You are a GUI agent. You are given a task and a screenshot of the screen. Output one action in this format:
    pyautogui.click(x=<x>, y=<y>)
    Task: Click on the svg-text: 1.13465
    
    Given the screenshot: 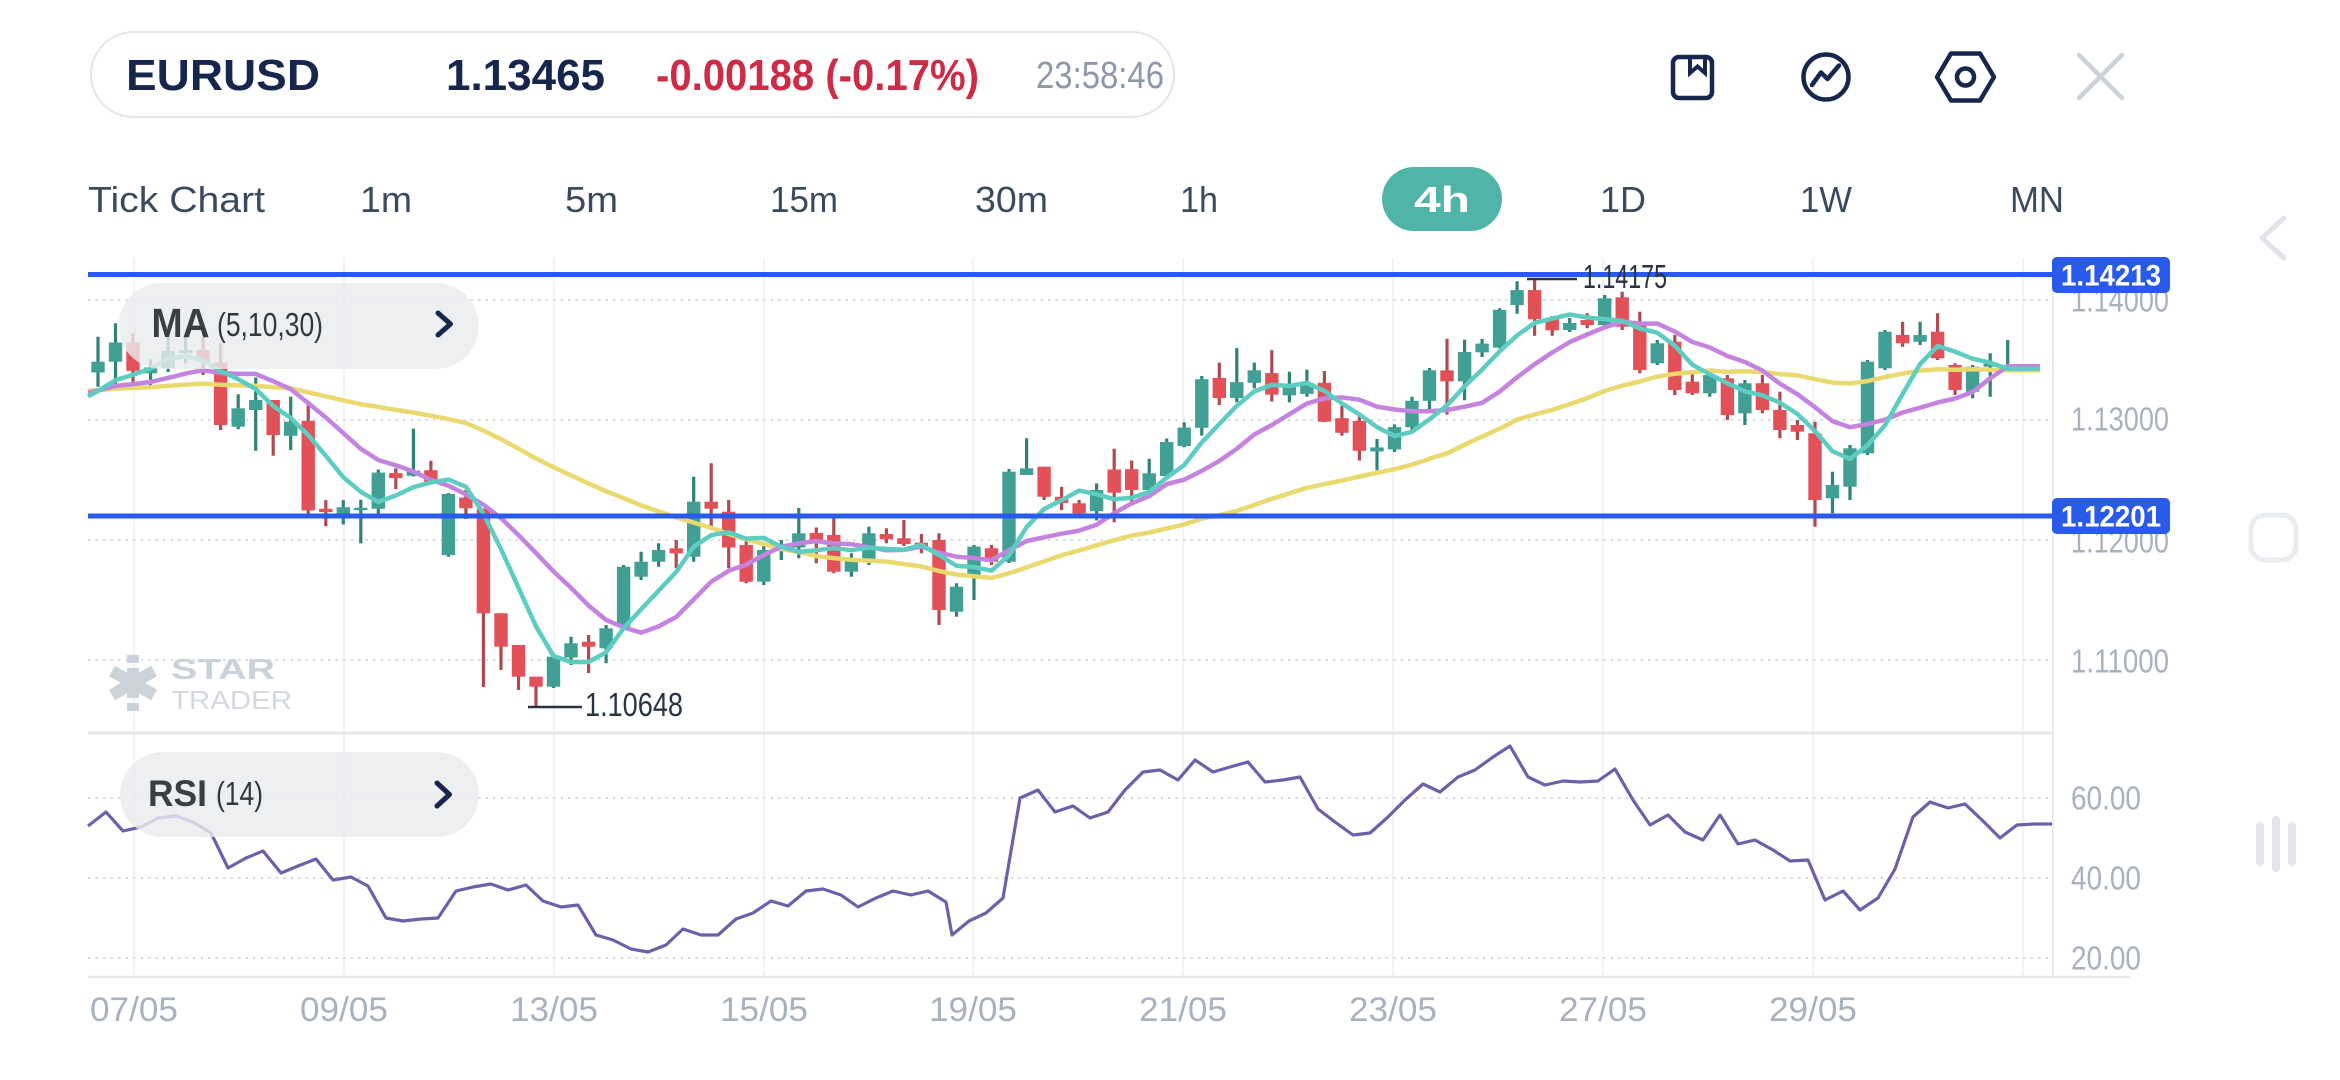 What is the action you would take?
    pyautogui.click(x=525, y=75)
    